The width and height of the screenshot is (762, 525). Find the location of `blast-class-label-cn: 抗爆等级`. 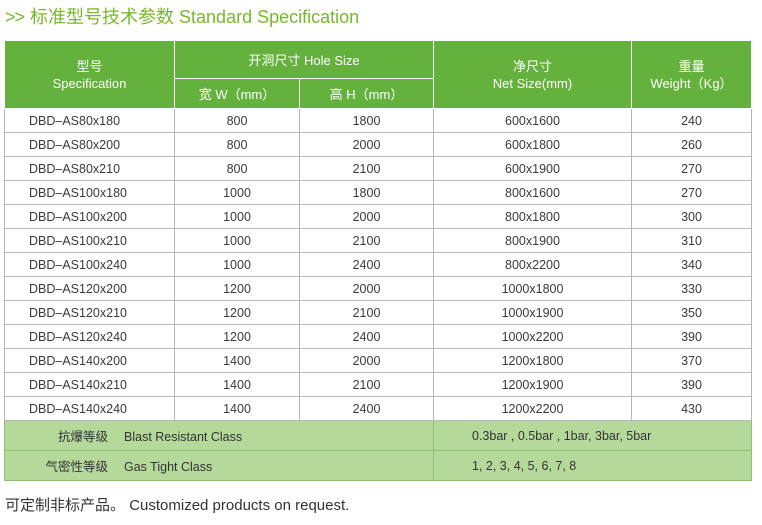

blast-class-label-cn: 抗爆等级 is located at coordinates (82, 437).